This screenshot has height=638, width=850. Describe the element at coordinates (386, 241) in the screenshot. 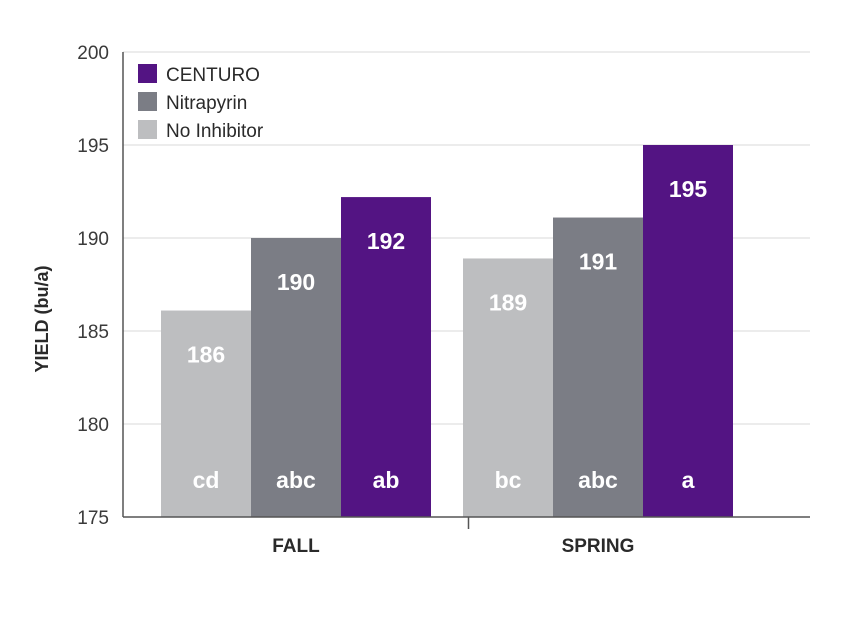

I see `bar-value-label: 192` at that location.